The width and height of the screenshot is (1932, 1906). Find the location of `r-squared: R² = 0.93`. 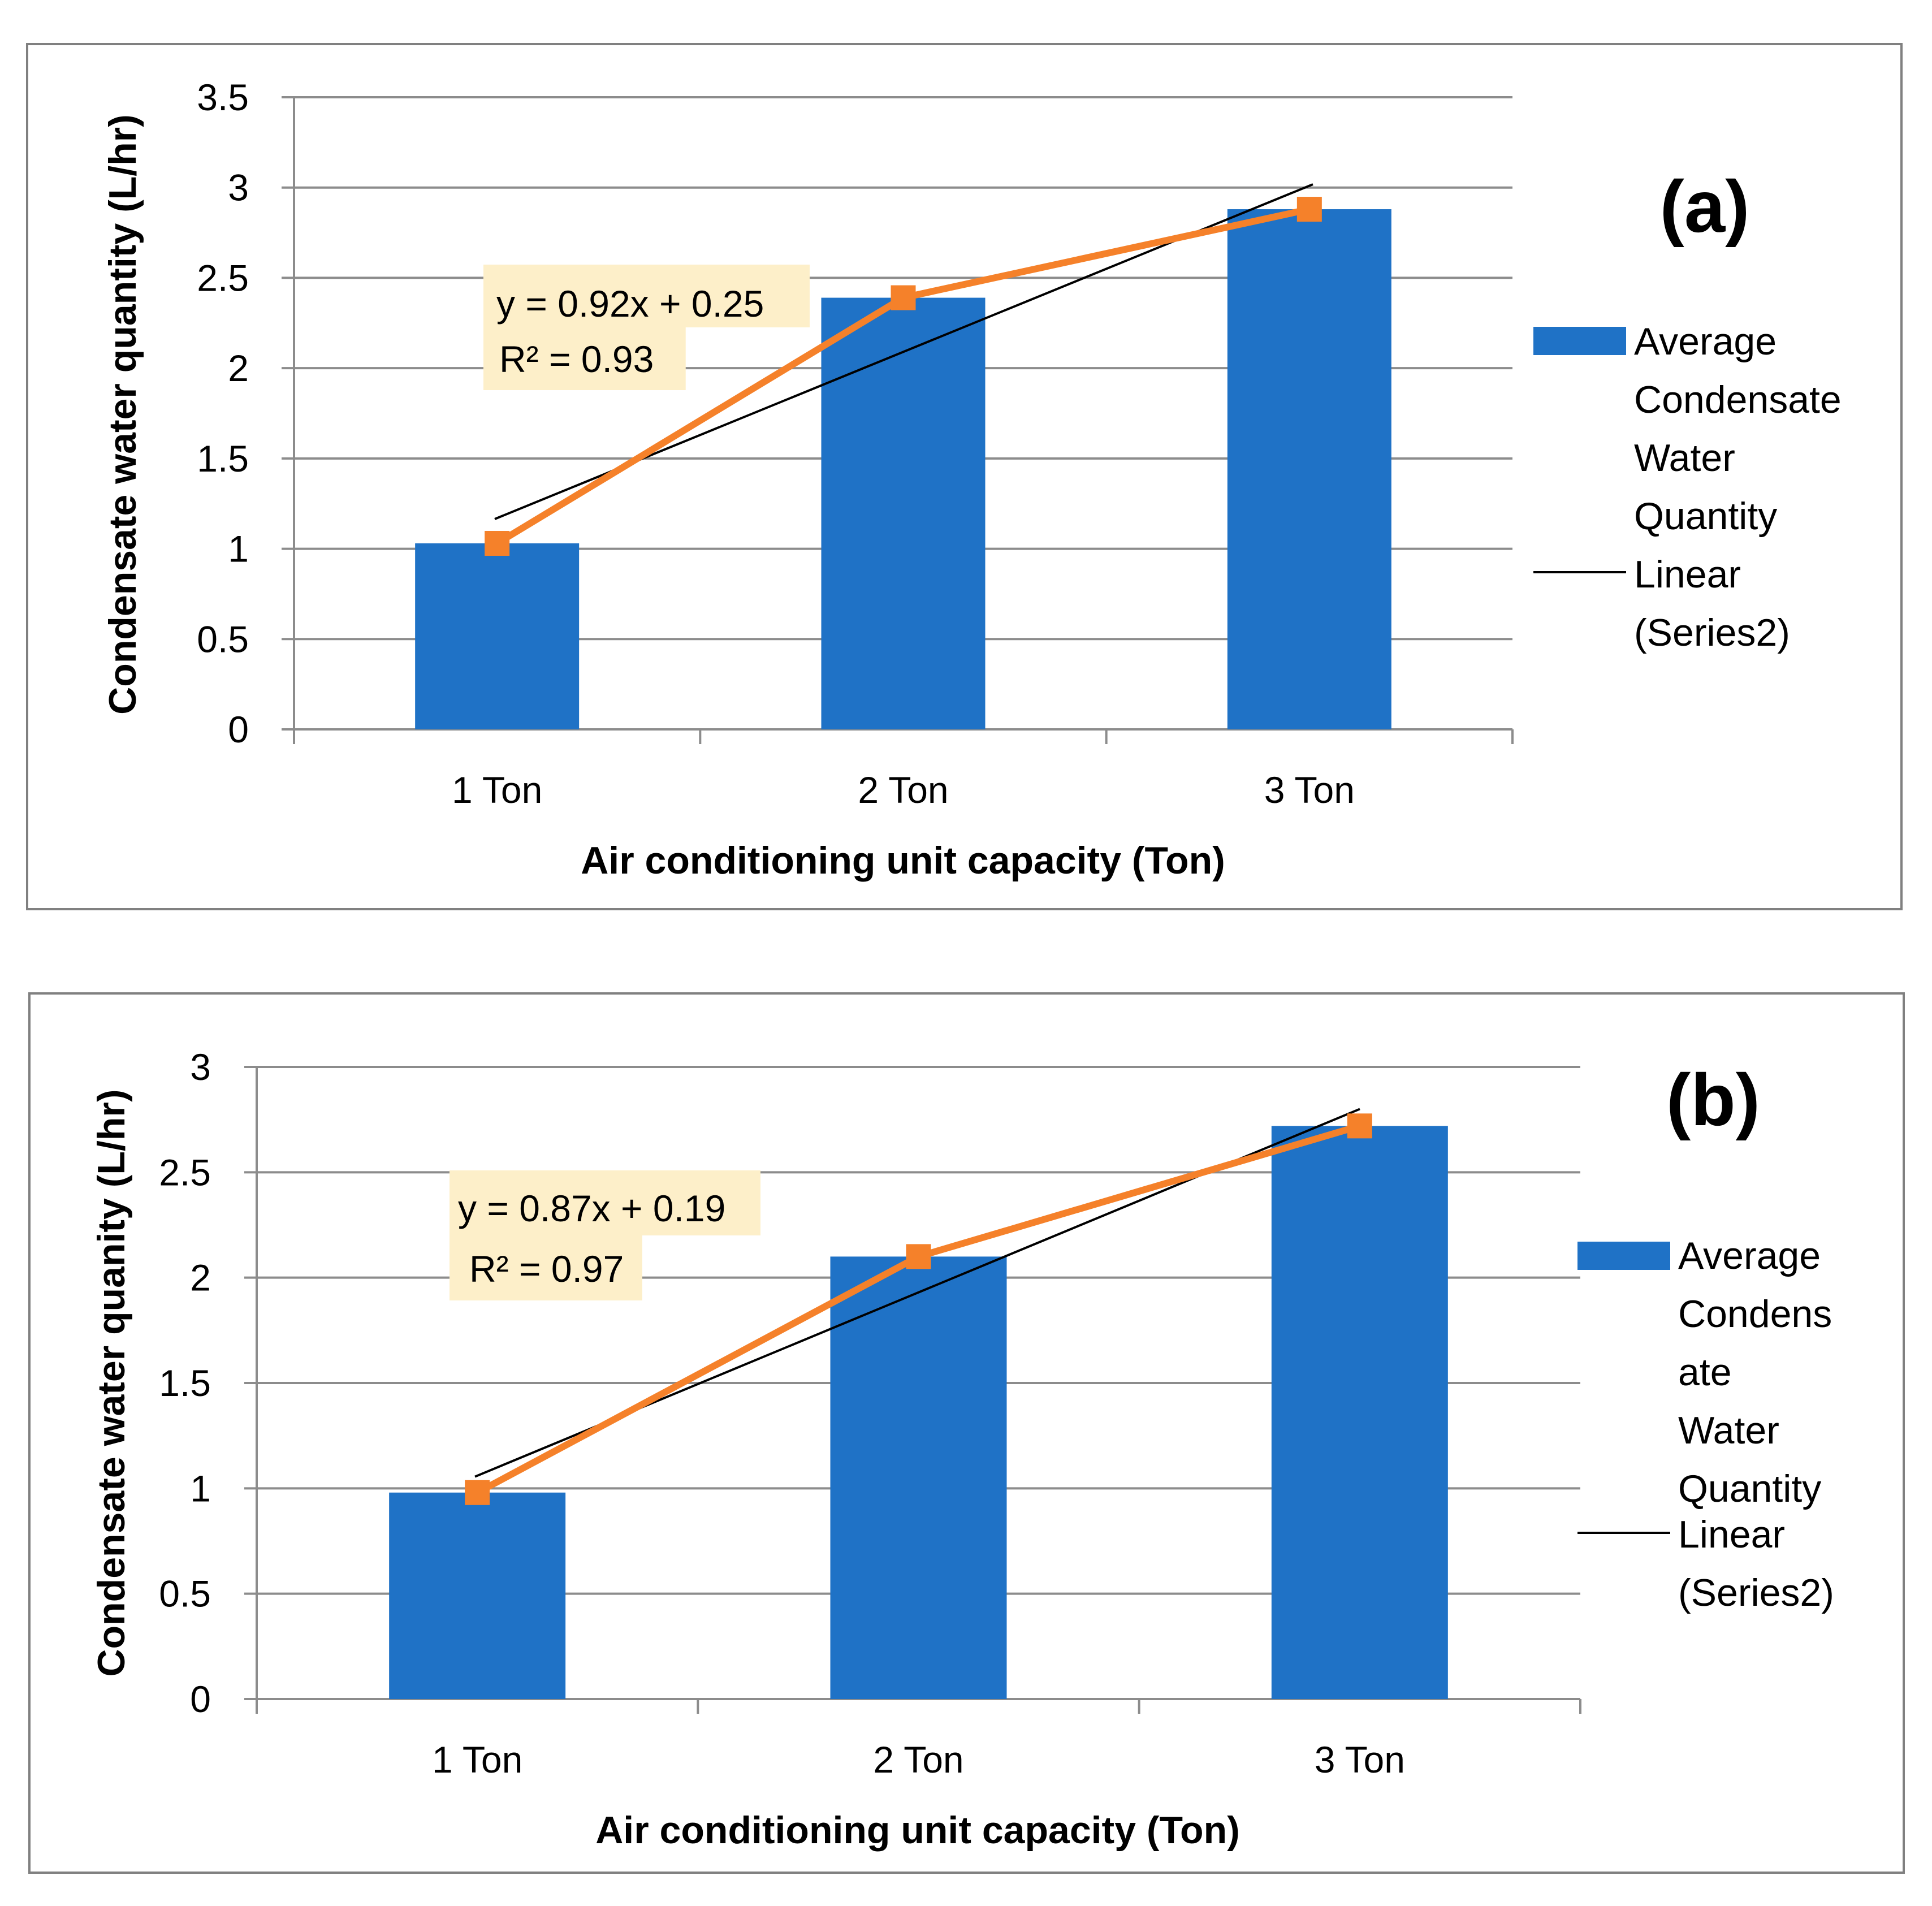

r-squared: R² = 0.93 is located at coordinates (576, 359).